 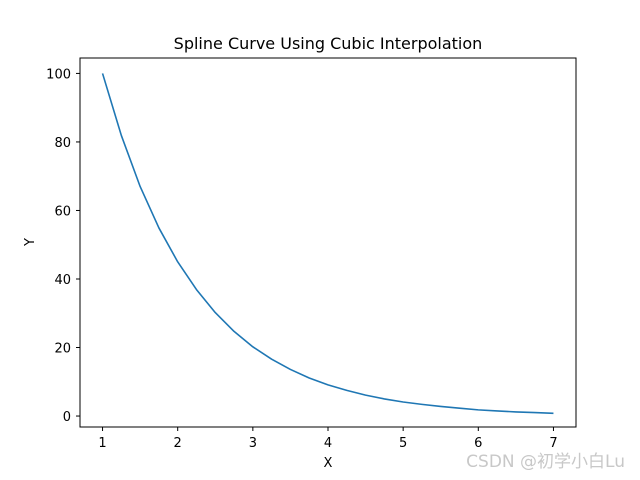 I want to click on y-tick-label: 60, so click(x=62, y=211).